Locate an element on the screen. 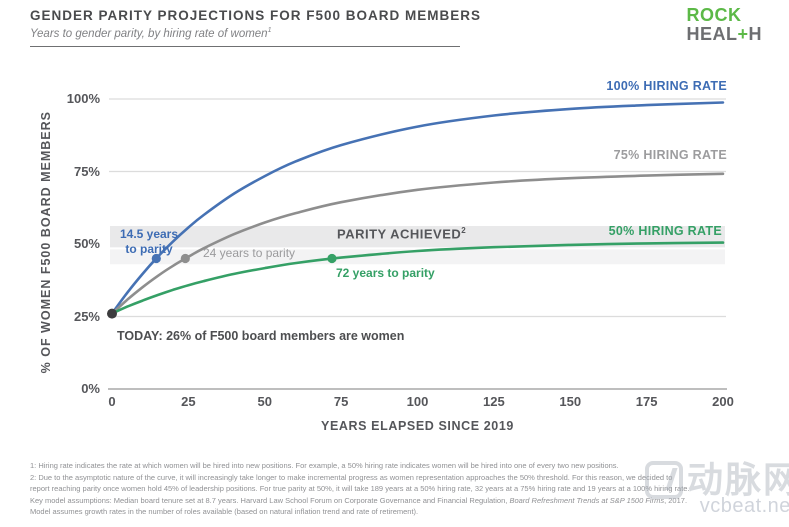  logo-heal-text: HEAL is located at coordinates (712, 33).